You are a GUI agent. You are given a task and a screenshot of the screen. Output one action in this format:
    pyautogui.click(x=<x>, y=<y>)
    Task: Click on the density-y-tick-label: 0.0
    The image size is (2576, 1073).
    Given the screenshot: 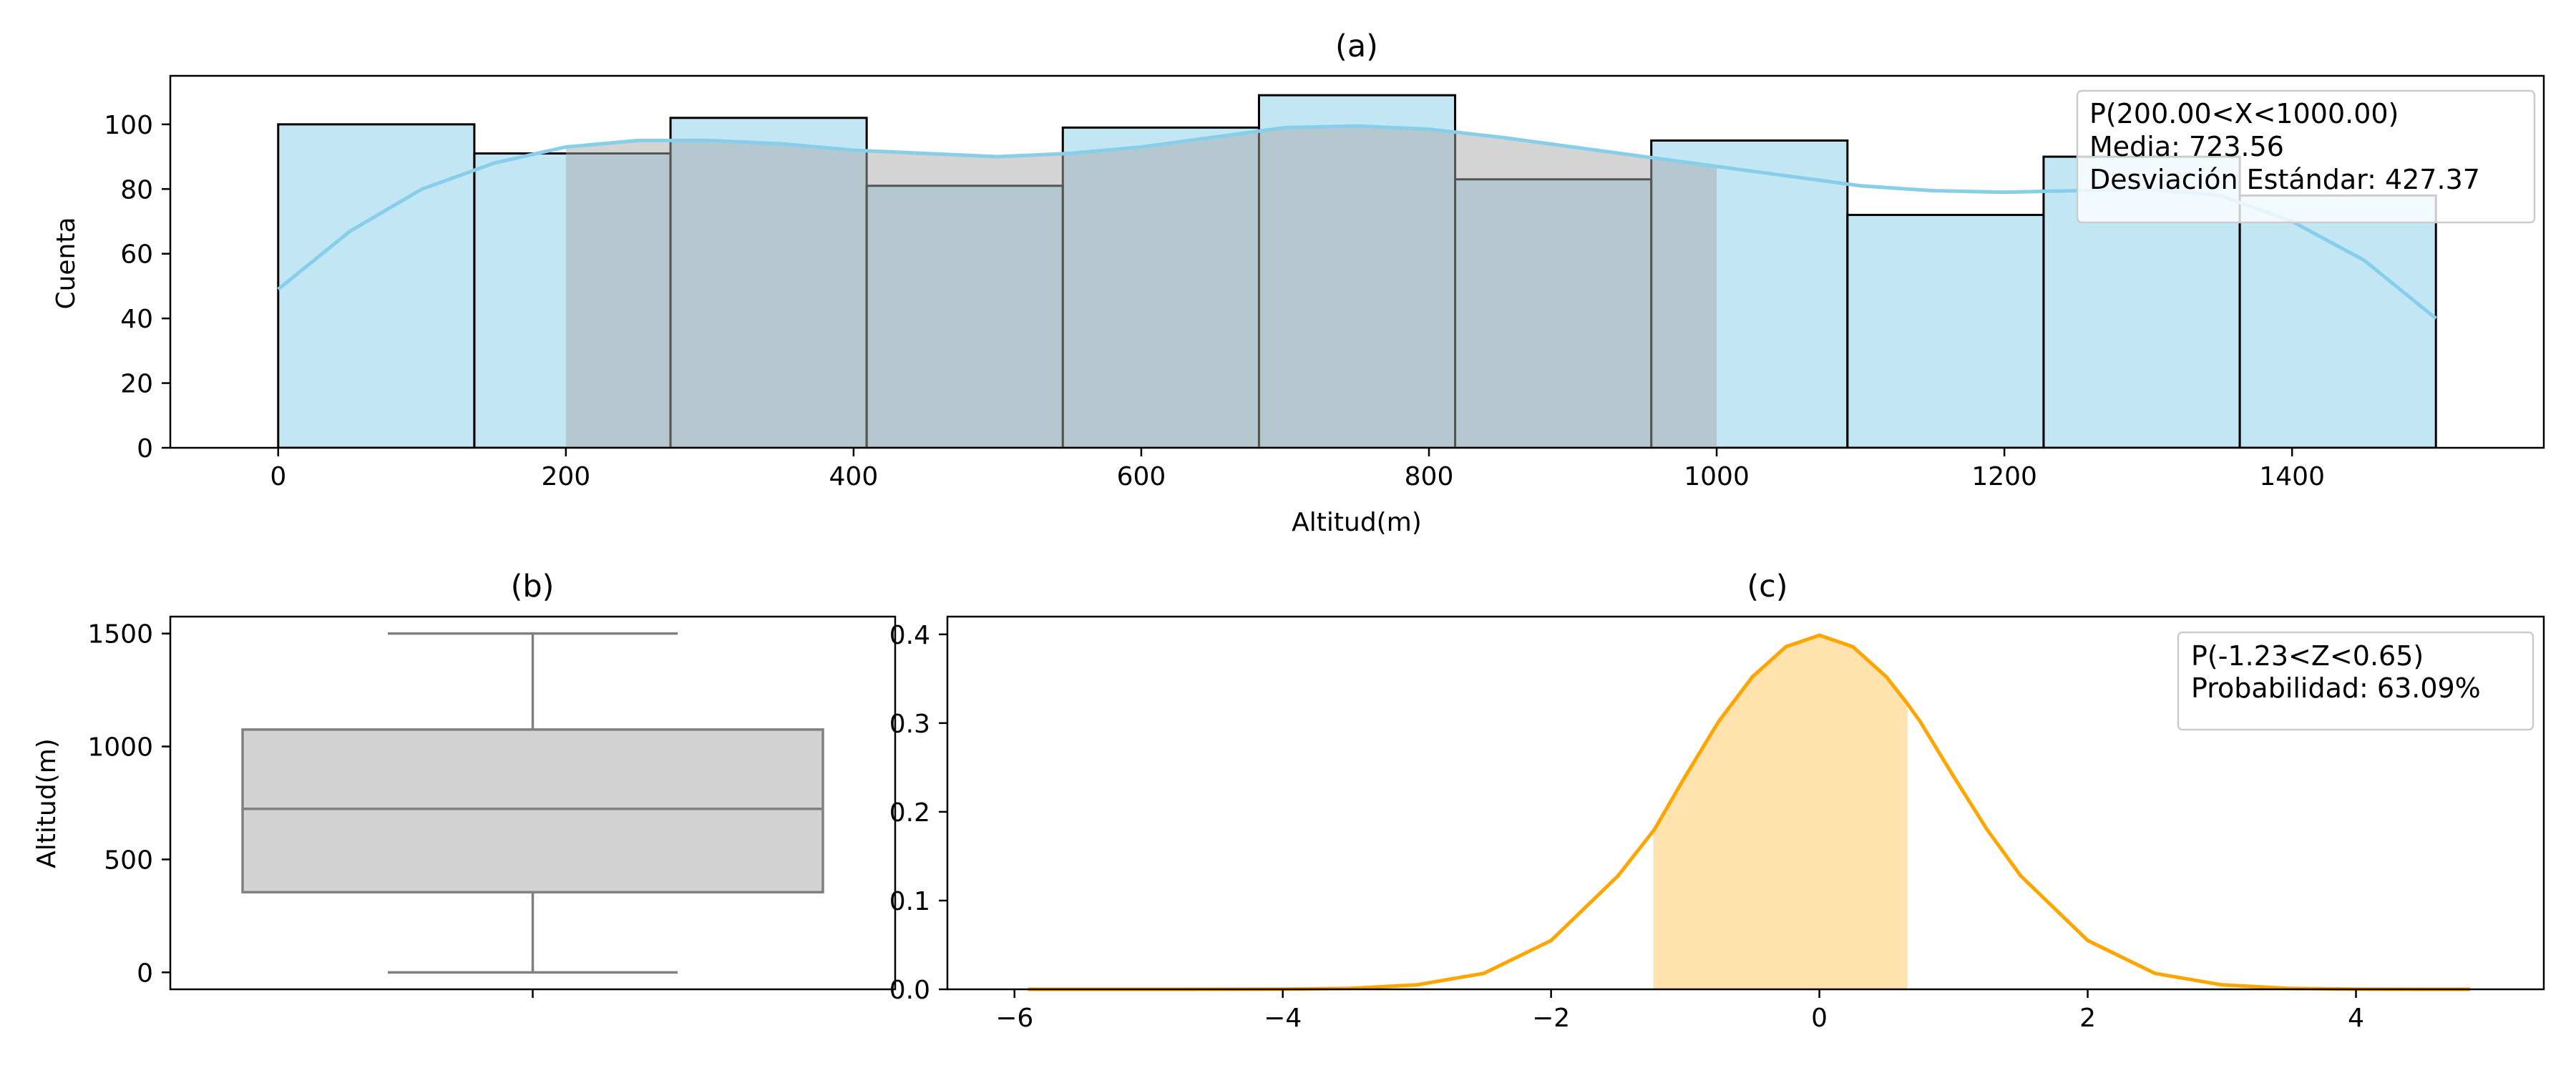 What is the action you would take?
    pyautogui.click(x=909, y=990)
    